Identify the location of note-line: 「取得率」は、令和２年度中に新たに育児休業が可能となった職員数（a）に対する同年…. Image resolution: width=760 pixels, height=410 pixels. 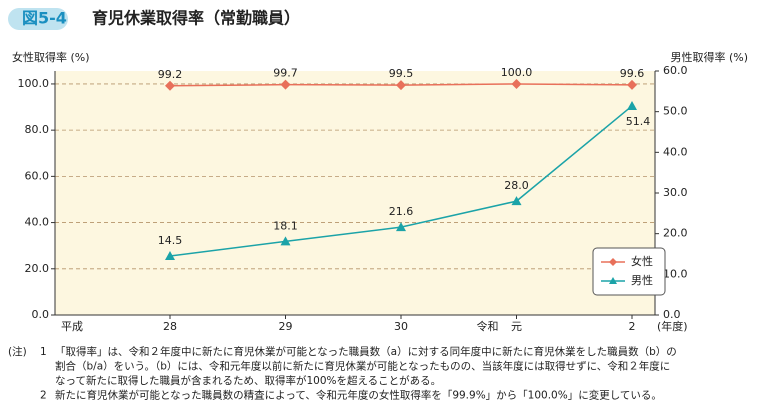
(366, 351).